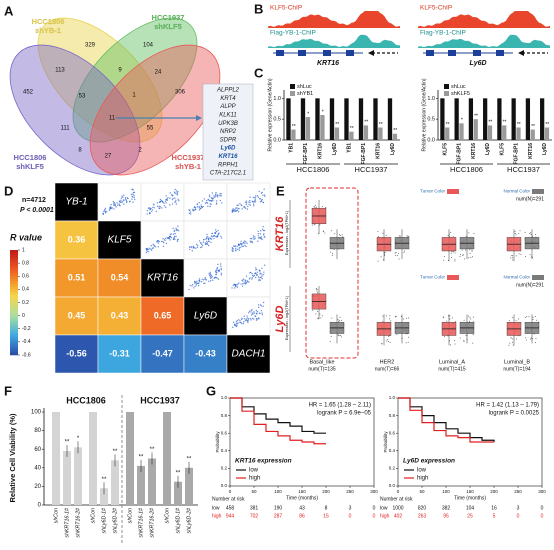 The height and width of the screenshot is (550, 554). Describe the element at coordinates (8, 190) in the screenshot. I see `panel-letter: D` at that location.